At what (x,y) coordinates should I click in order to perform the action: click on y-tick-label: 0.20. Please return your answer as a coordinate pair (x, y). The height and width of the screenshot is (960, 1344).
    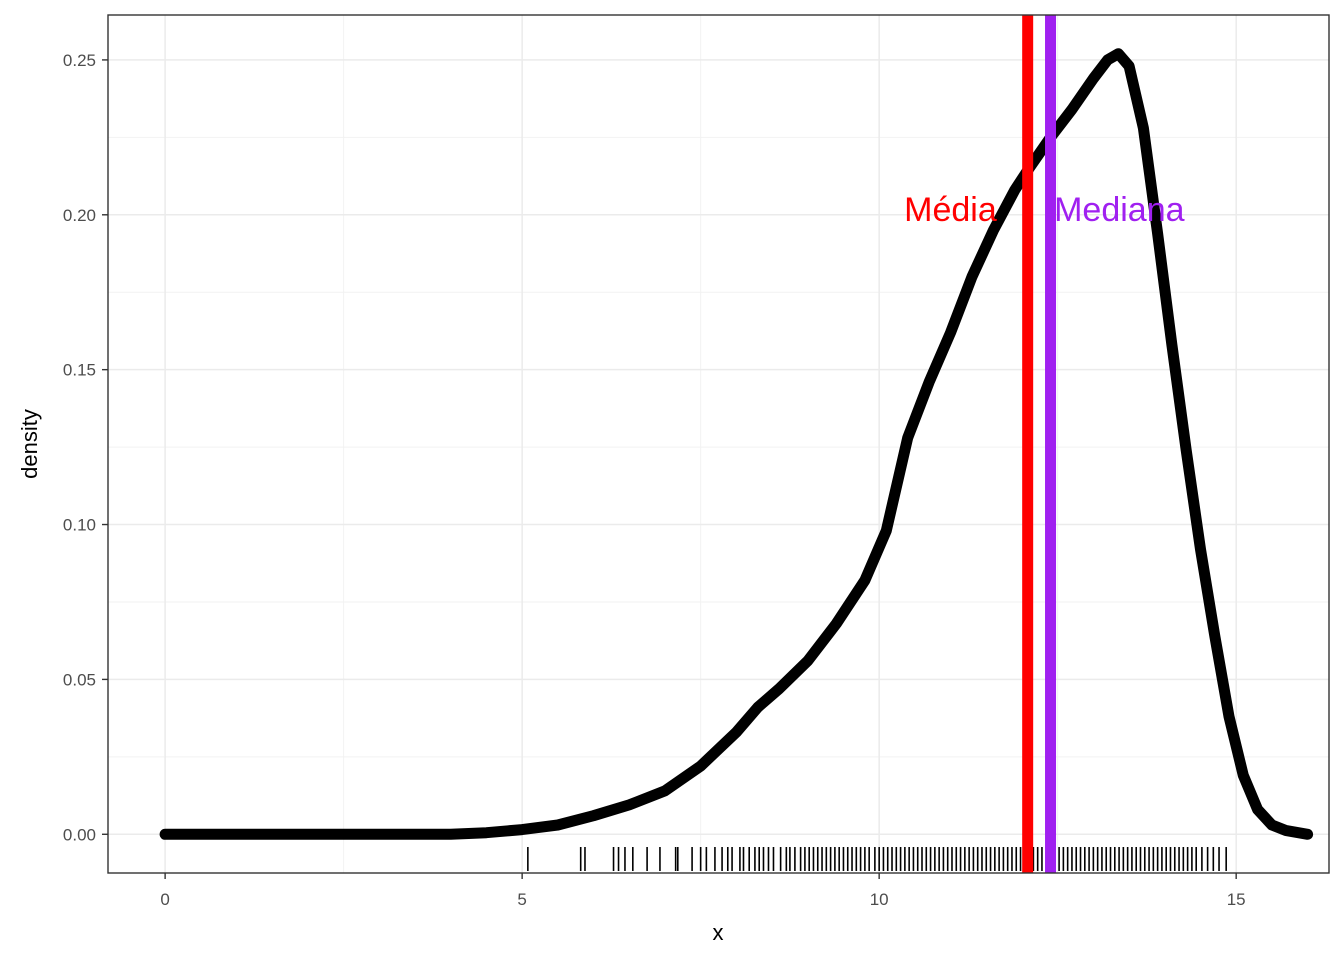
    Looking at the image, I should click on (79, 215).